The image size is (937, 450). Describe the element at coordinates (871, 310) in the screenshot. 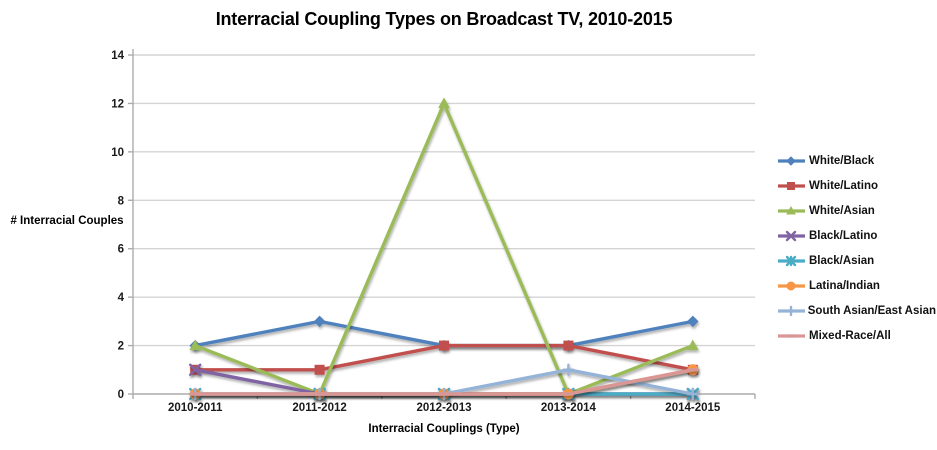

I see `legend-label: South Asian/East Asian` at that location.